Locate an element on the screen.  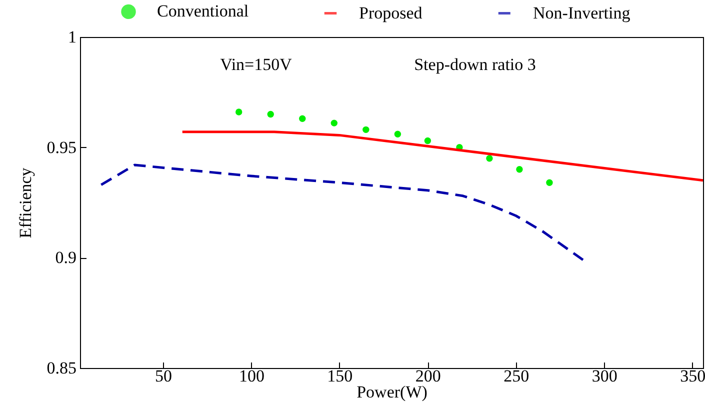
y-tick-label: 0.9 is located at coordinates (65, 258).